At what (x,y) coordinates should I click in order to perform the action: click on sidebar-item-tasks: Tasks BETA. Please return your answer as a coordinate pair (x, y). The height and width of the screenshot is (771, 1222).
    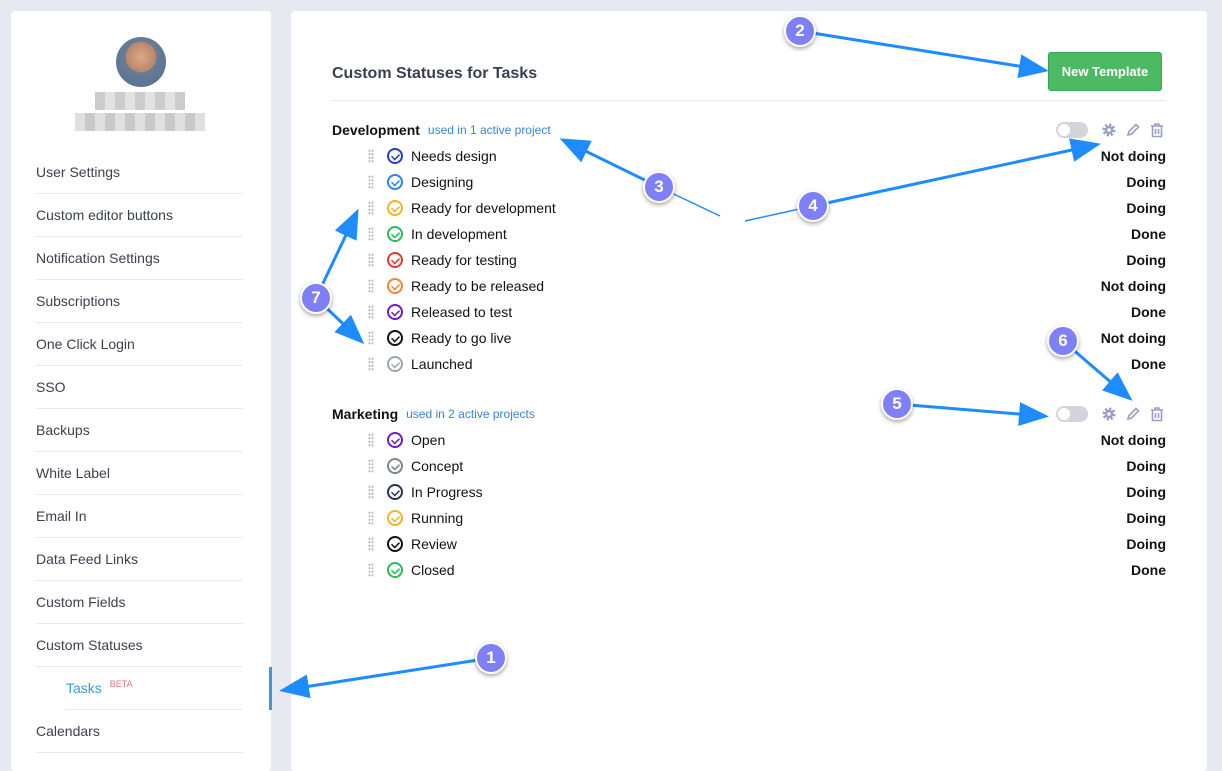
    Looking at the image, I should click on (154, 688).